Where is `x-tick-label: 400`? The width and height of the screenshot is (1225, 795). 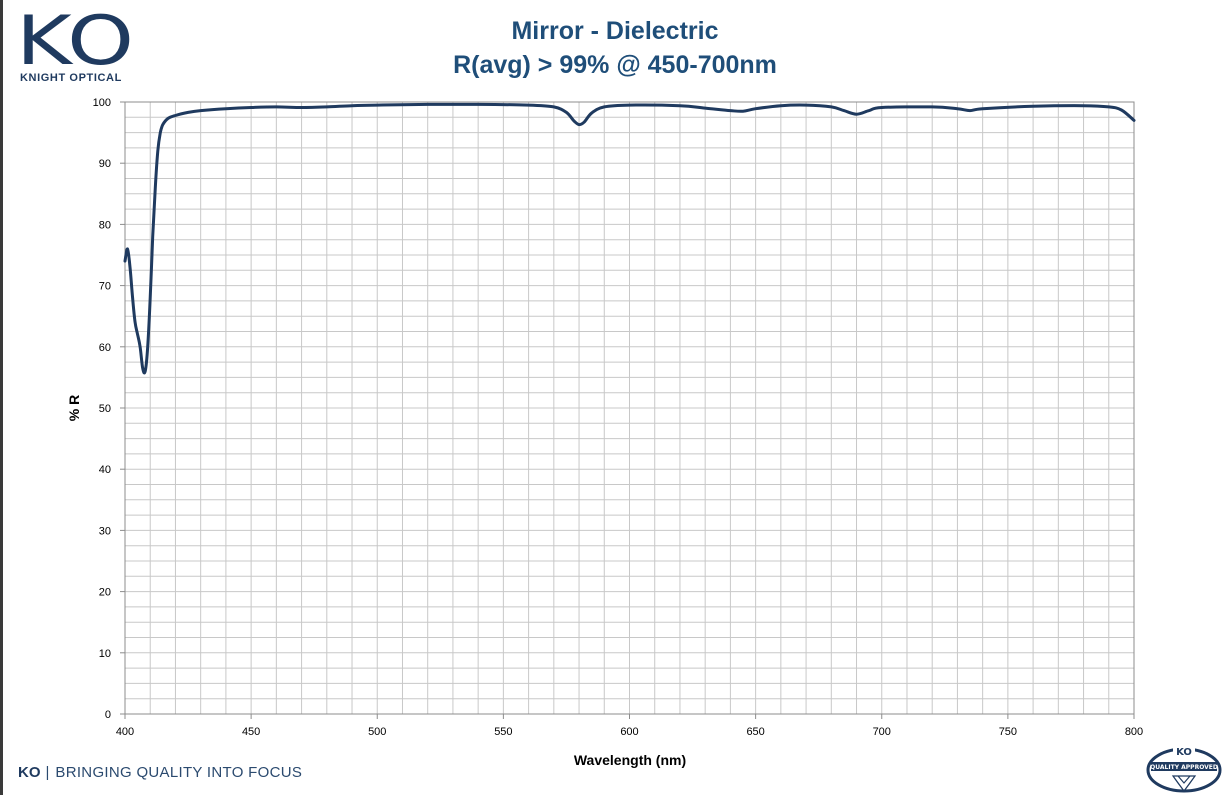
x-tick-label: 400 is located at coordinates (125, 732).